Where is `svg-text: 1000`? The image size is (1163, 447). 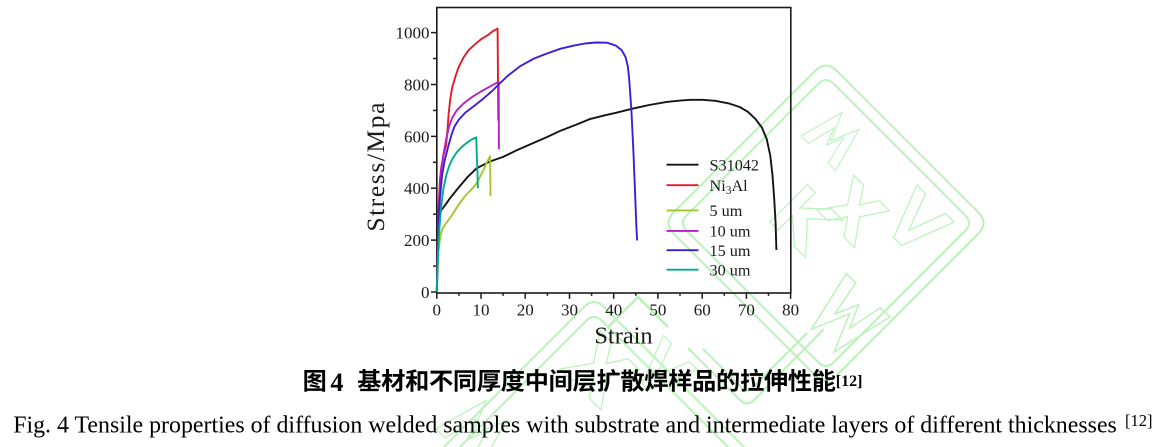 svg-text: 1000 is located at coordinates (413, 33).